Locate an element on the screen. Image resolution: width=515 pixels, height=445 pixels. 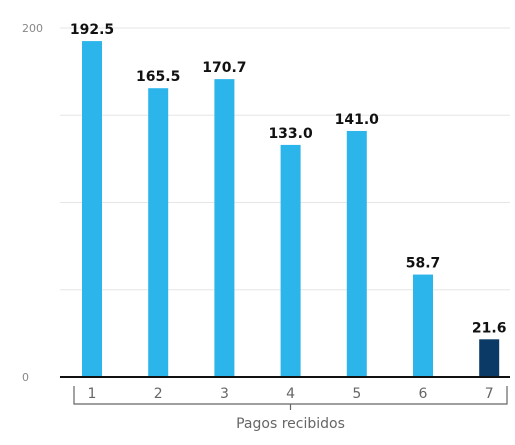
y-tick-label: 0 is located at coordinates (25, 377).